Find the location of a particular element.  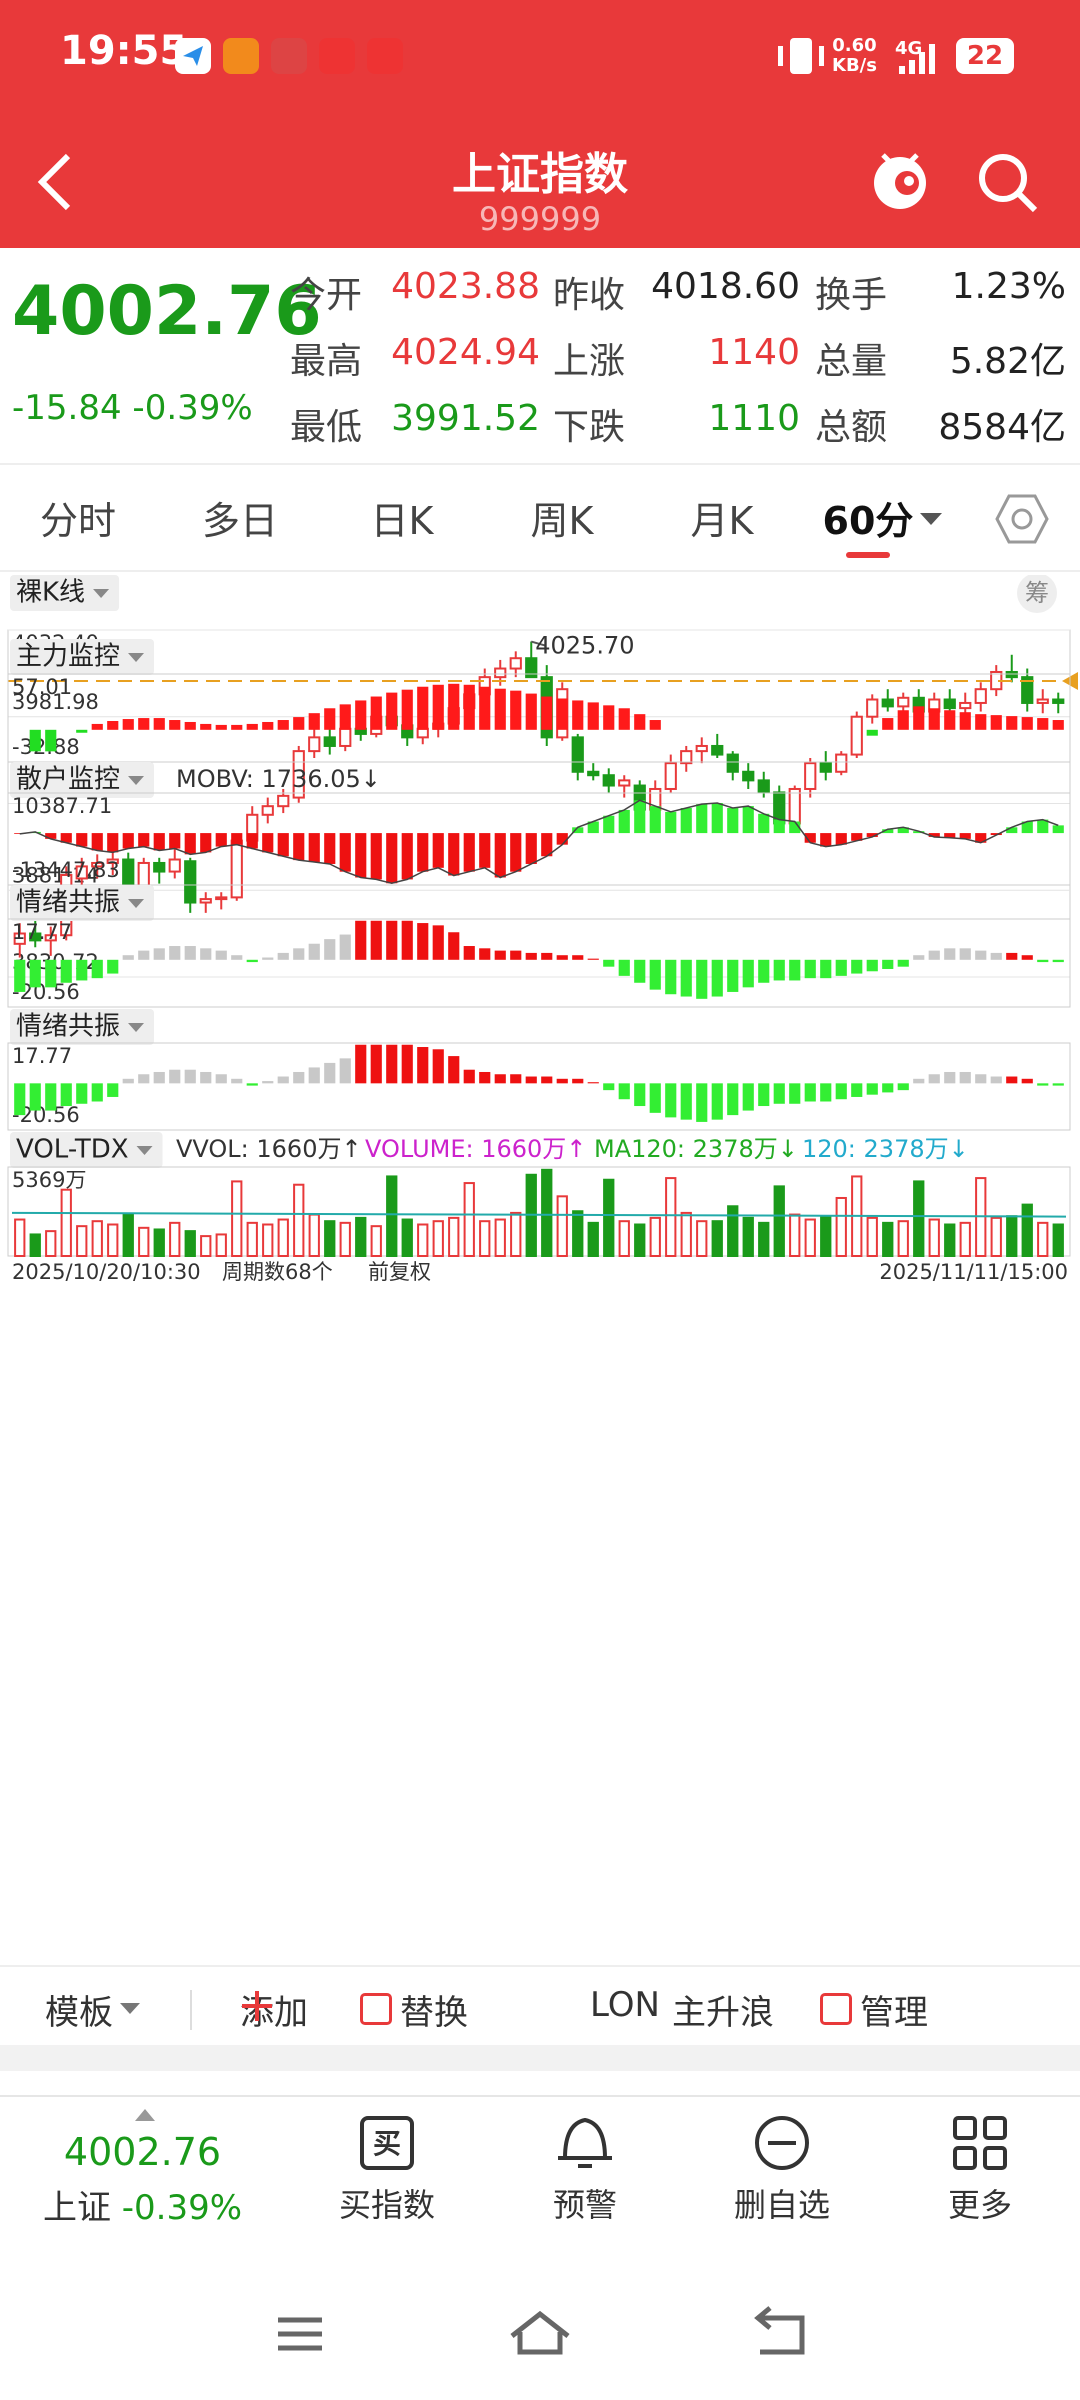

chip-button: 筹 is located at coordinates (1037, 593).